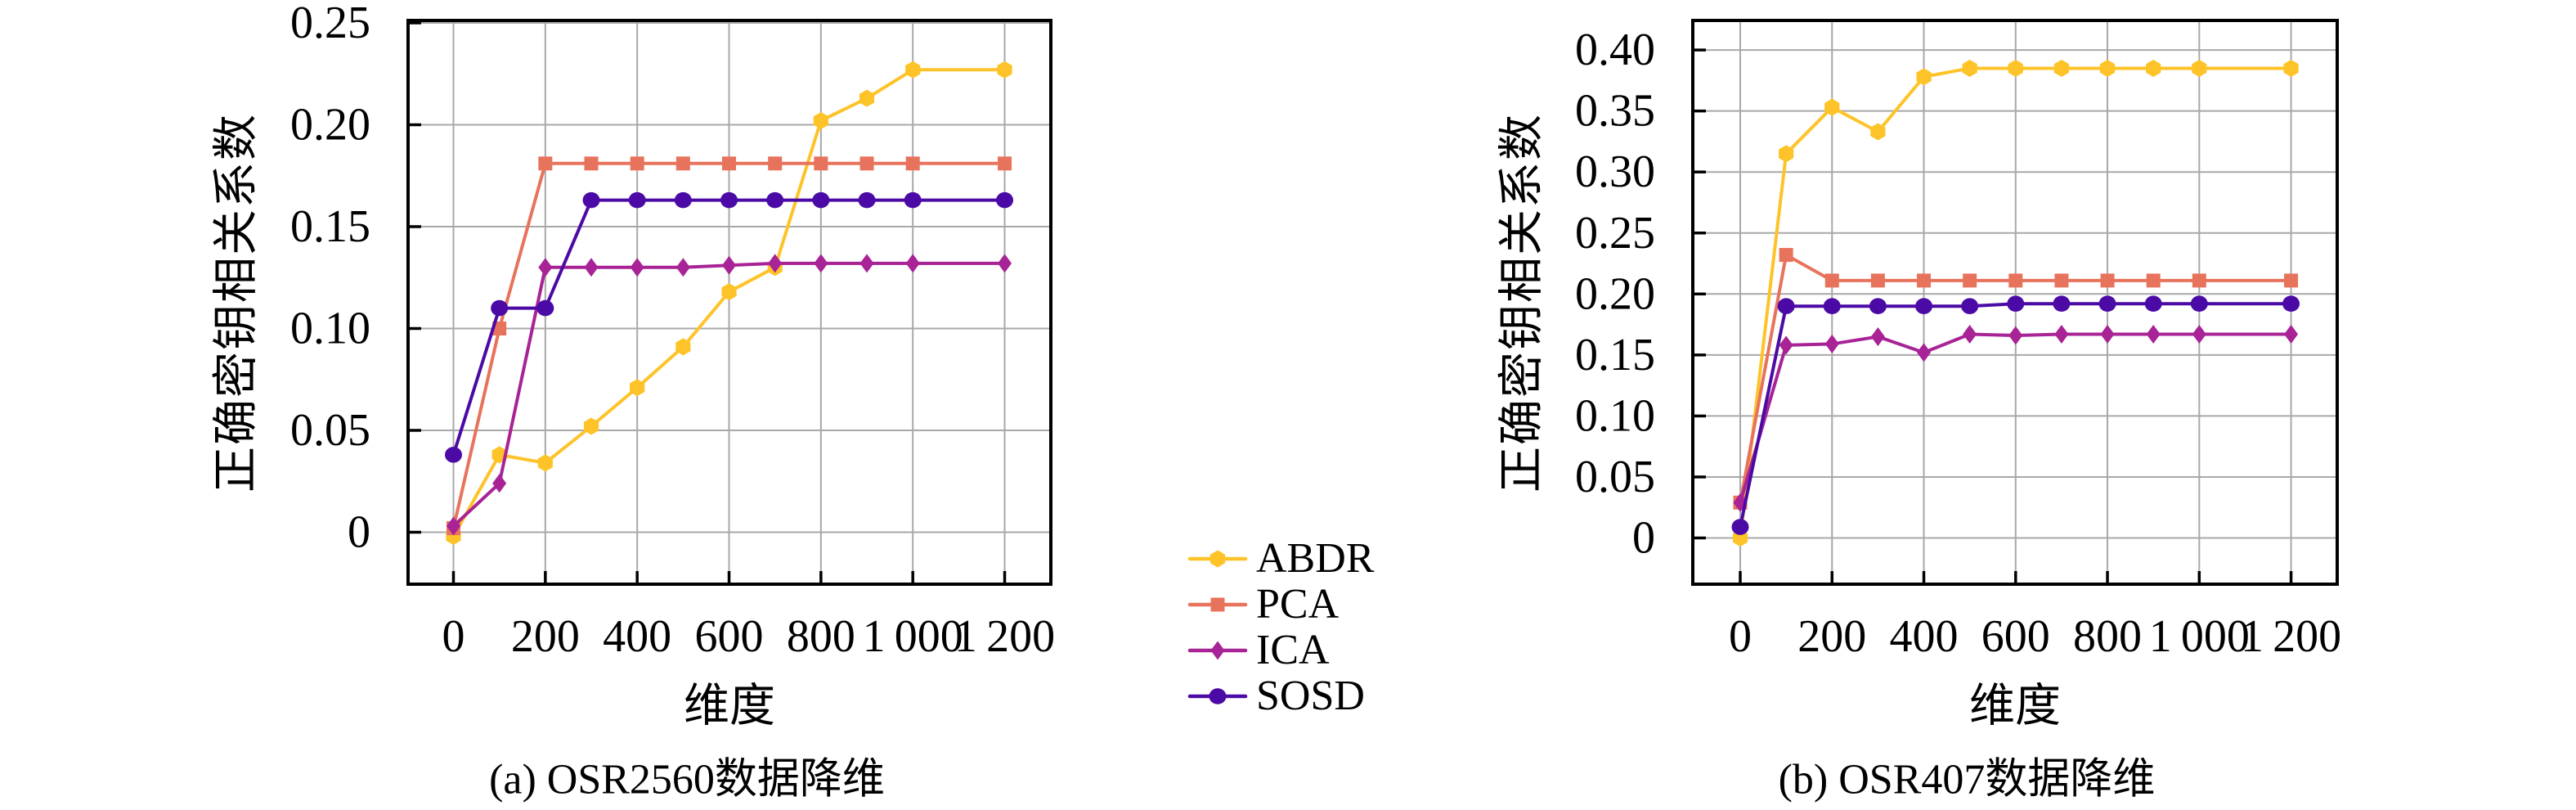 This screenshot has height=810, width=2576. I want to click on y-tick-label: 0.05, so click(1615, 477).